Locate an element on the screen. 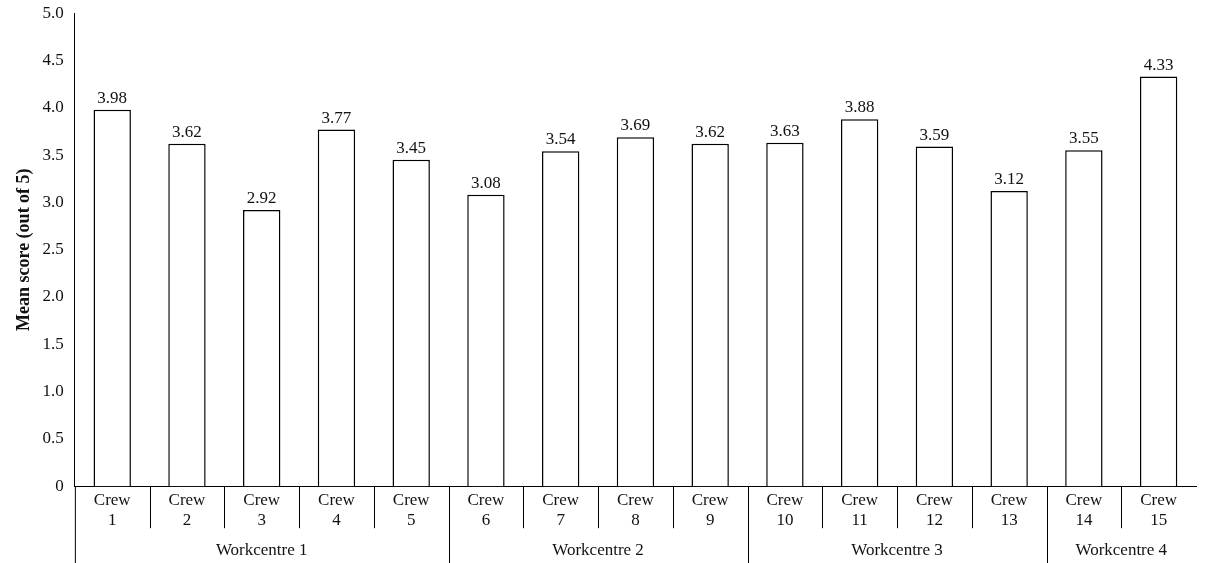 The height and width of the screenshot is (563, 1212). y-axis-title: Mean score (out of 5) is located at coordinates (24, 250).